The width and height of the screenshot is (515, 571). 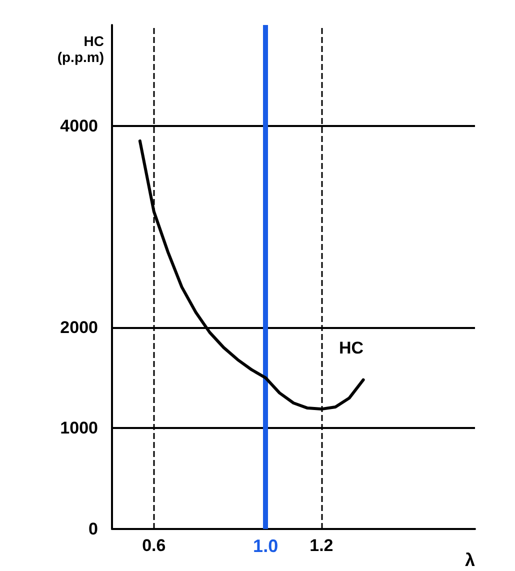 What do you see at coordinates (79, 126) in the screenshot?
I see `y-tick-label: 4000` at bounding box center [79, 126].